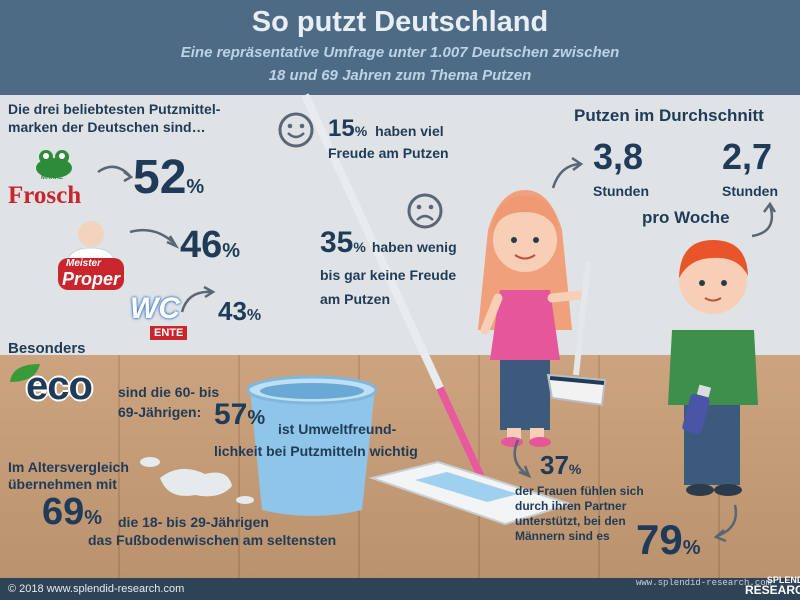  Describe the element at coordinates (54, 164) in the screenshot. I see `frog-logo-icon` at that location.